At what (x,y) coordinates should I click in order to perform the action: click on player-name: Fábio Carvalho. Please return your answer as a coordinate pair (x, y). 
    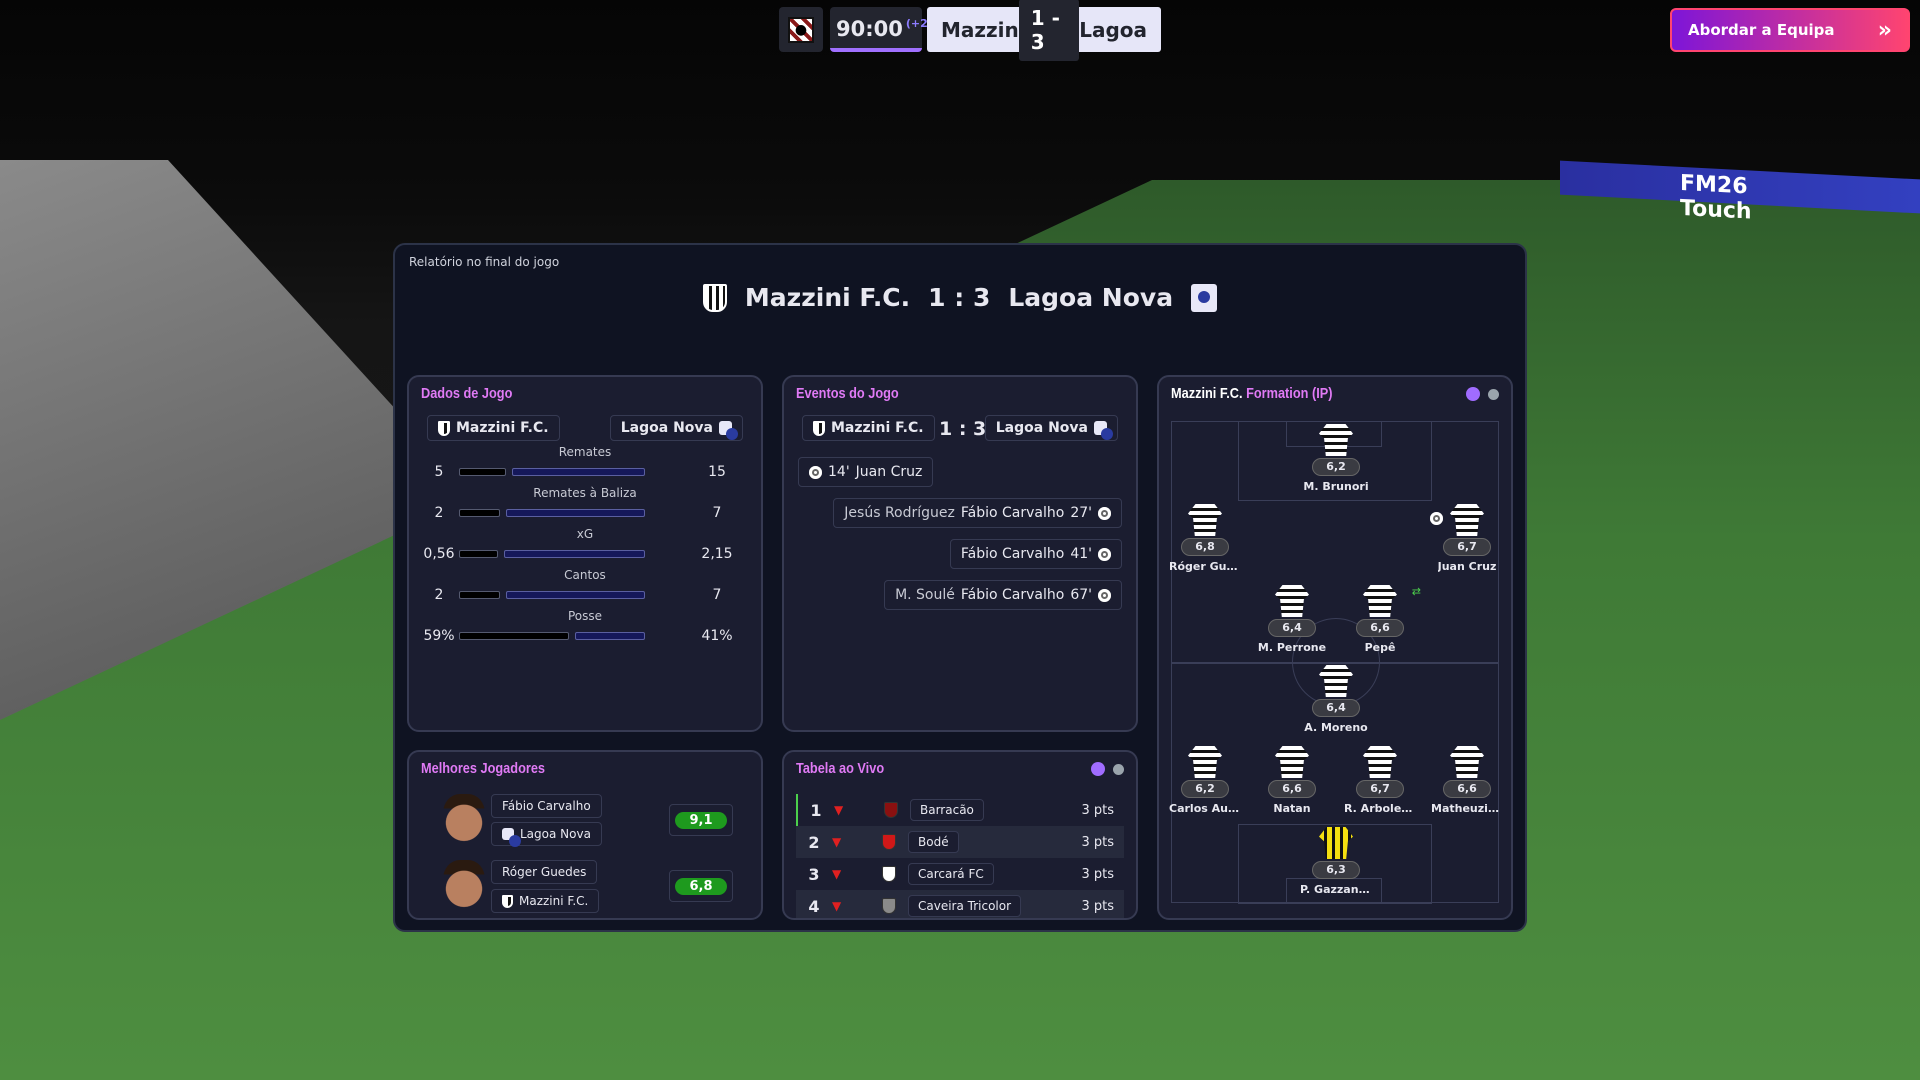
    Looking at the image, I should click on (546, 806).